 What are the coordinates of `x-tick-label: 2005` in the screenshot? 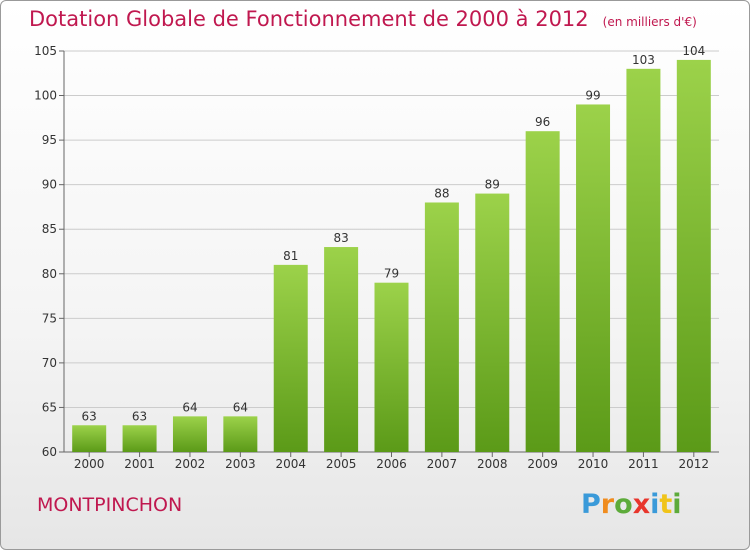 It's located at (341, 464).